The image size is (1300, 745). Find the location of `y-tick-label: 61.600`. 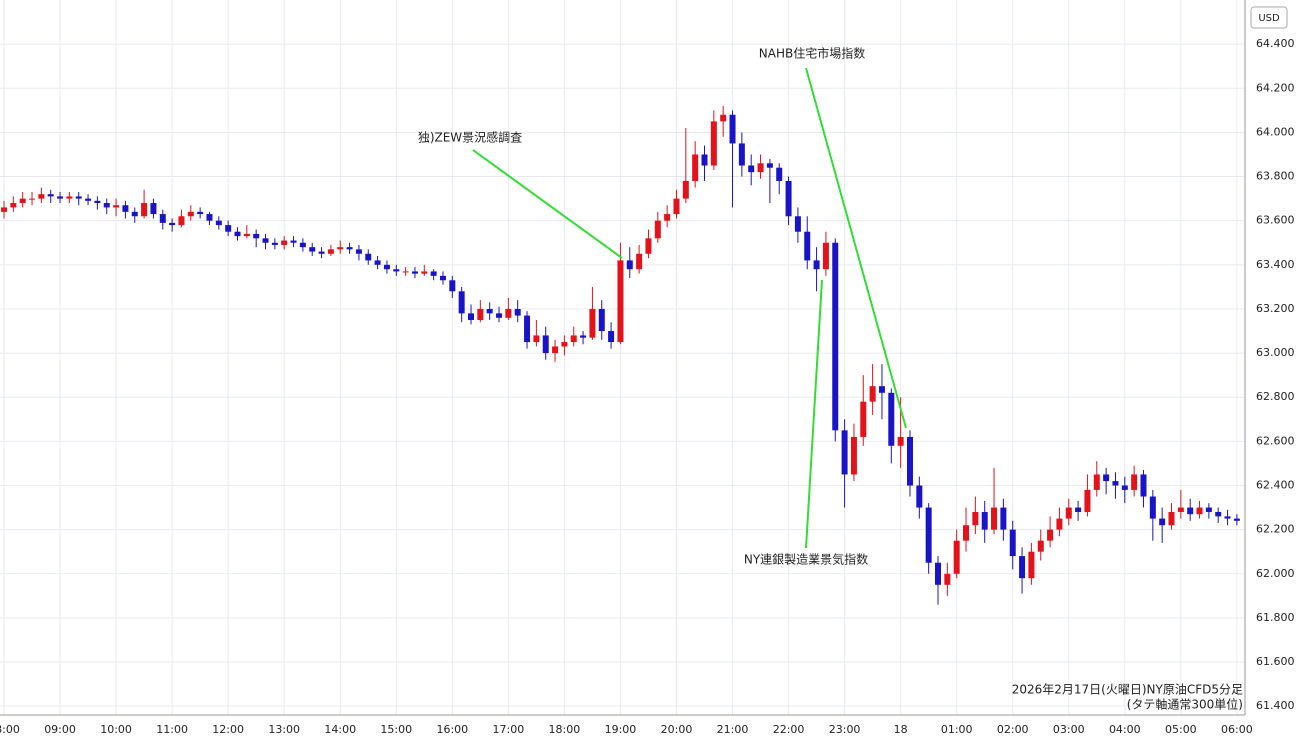

y-tick-label: 61.600 is located at coordinates (1275, 661).